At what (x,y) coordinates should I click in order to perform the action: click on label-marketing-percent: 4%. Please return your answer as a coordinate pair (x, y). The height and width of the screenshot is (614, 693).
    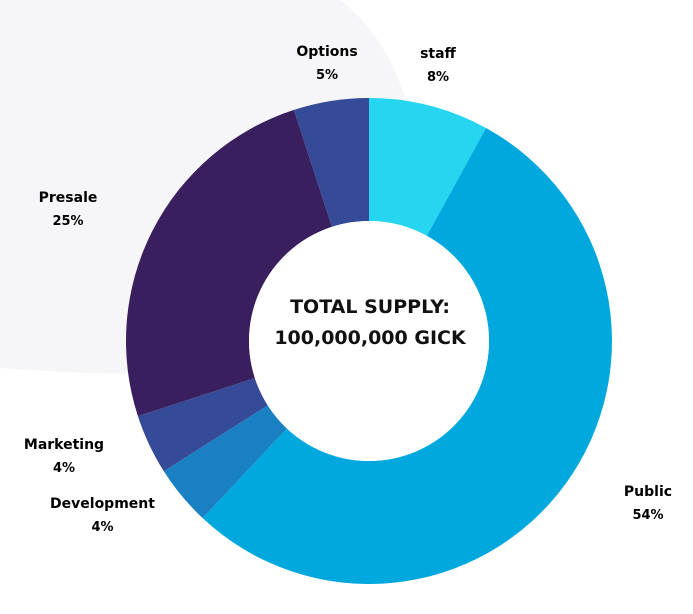
    Looking at the image, I should click on (64, 468).